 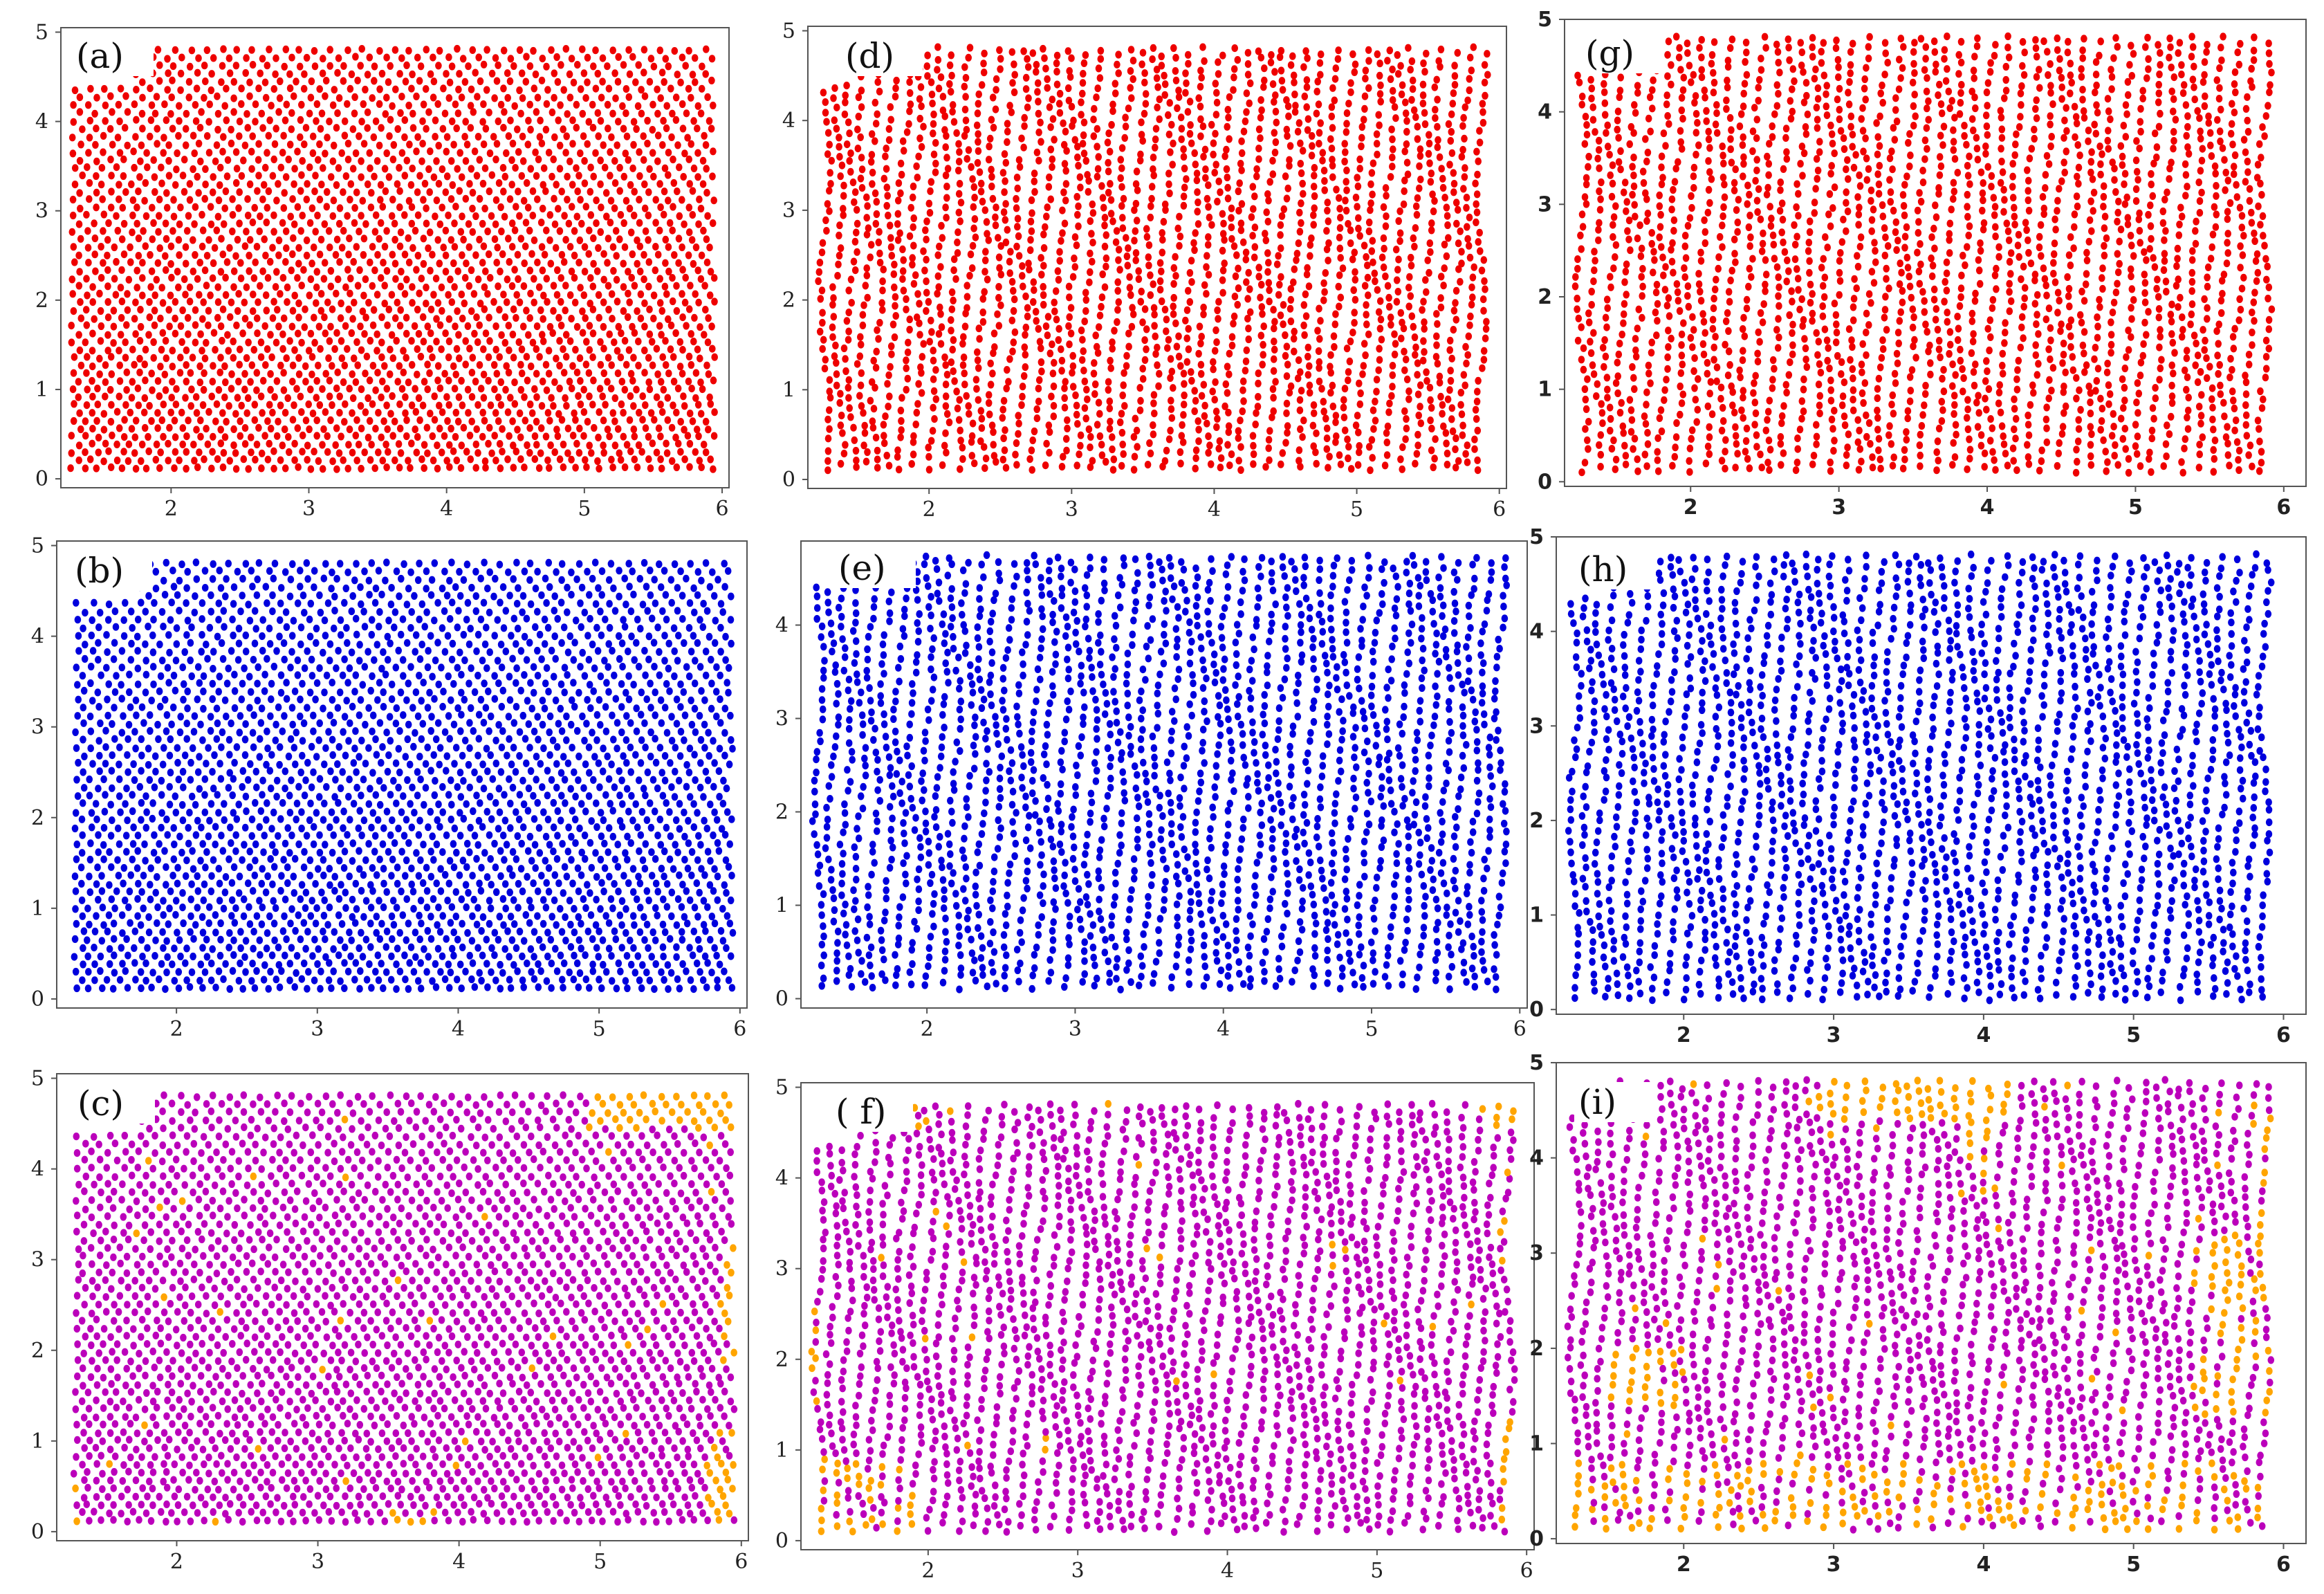 What do you see at coordinates (41, 390) in the screenshot?
I see `y-tick-label: 1` at bounding box center [41, 390].